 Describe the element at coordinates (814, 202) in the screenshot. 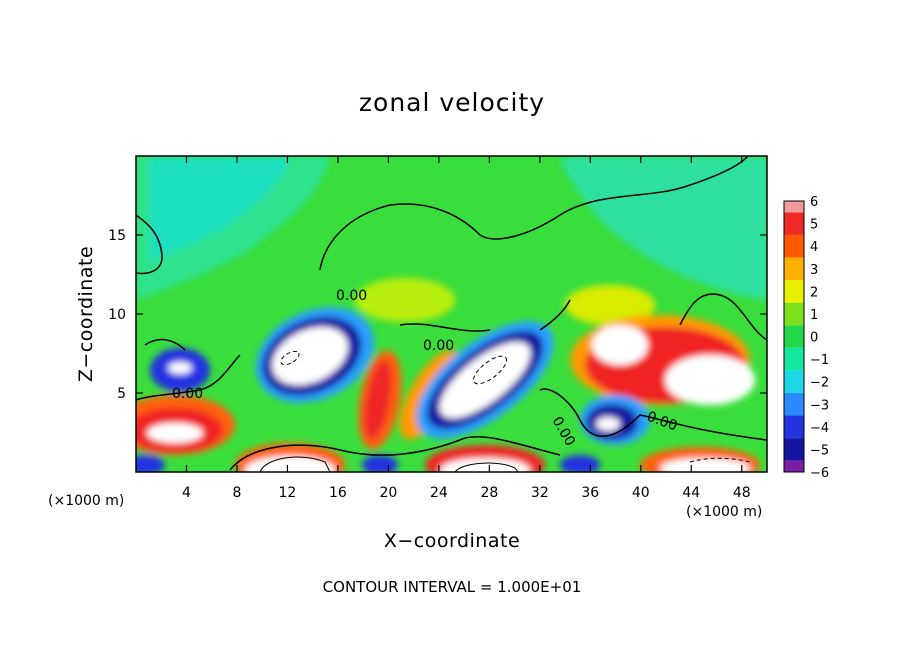

I see `colorbar-label: 6` at that location.